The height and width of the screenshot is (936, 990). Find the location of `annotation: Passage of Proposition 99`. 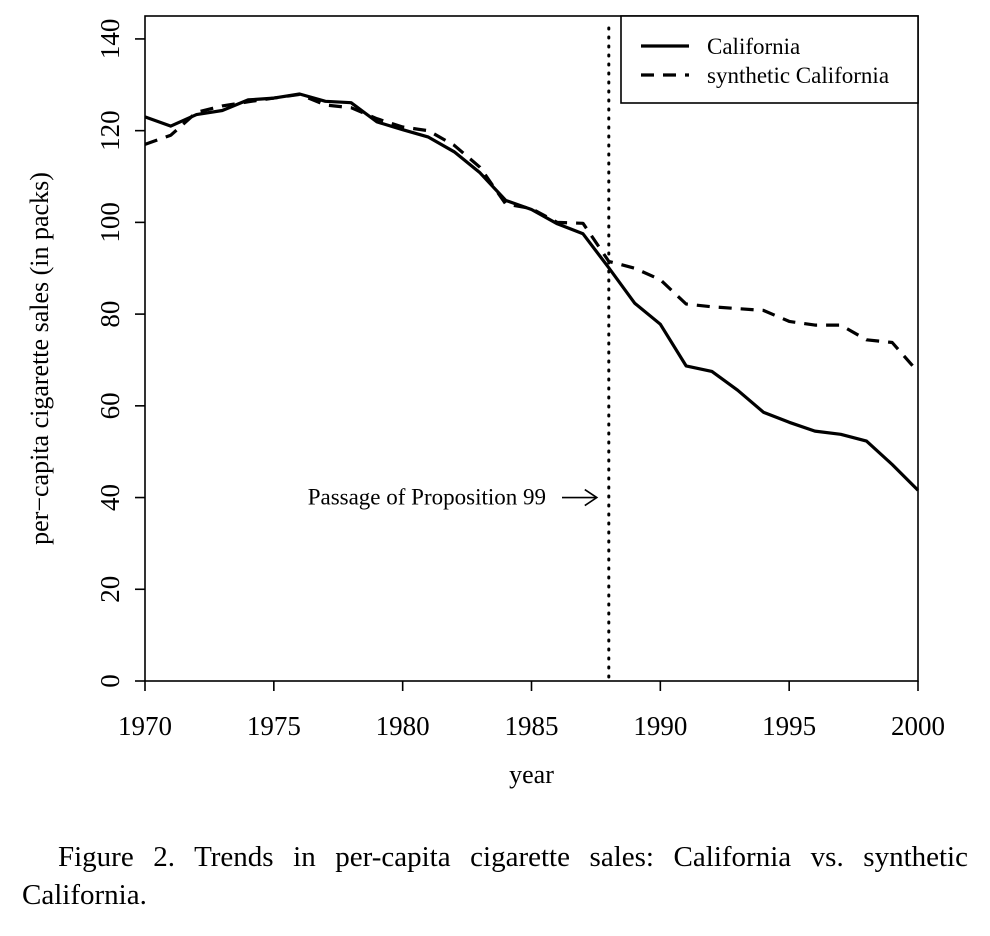

annotation: Passage of Proposition 99 is located at coordinates (453, 497).